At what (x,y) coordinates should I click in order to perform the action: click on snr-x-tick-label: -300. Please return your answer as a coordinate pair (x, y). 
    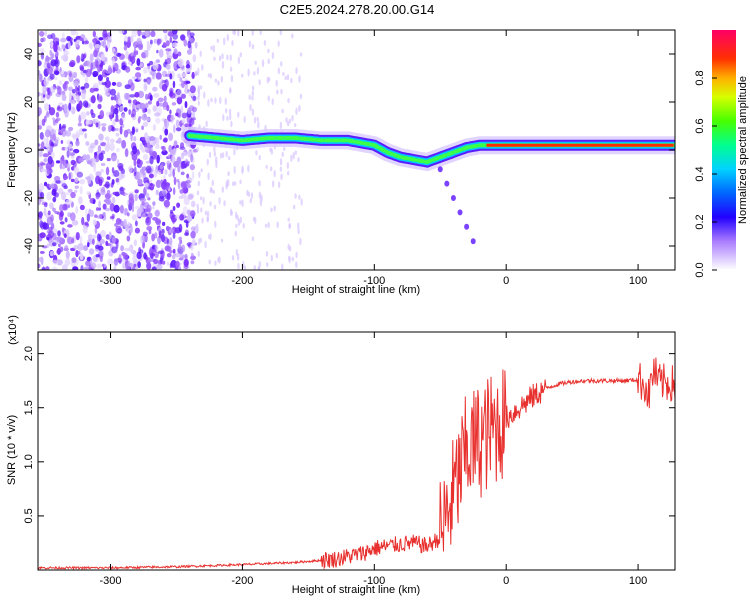
    Looking at the image, I should click on (111, 581).